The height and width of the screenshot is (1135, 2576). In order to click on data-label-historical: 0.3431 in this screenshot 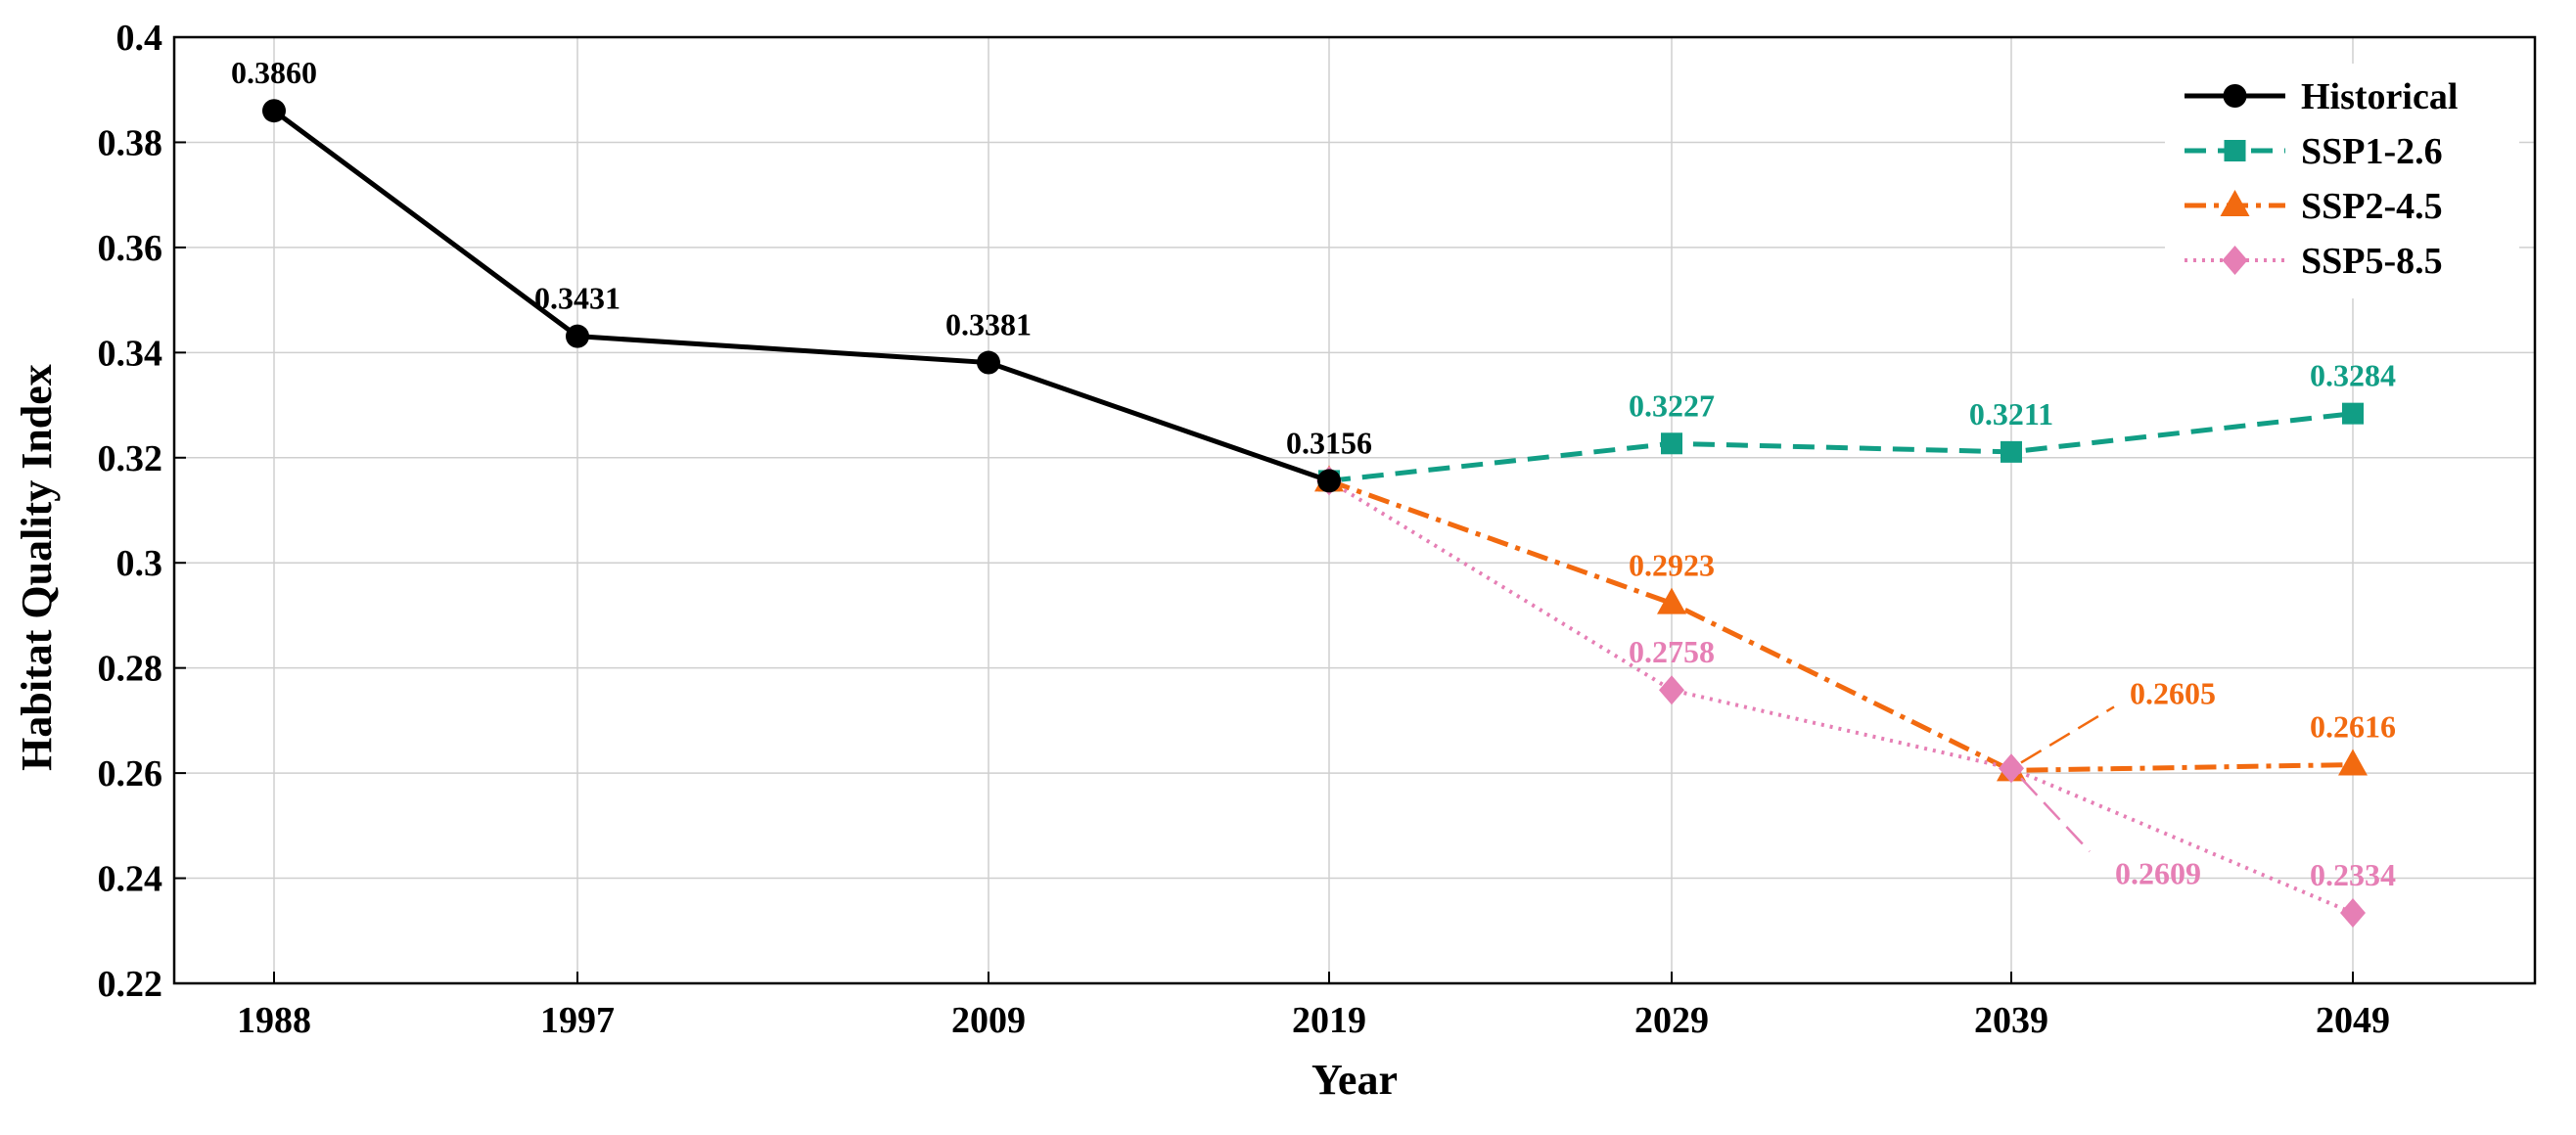, I will do `click(577, 298)`.